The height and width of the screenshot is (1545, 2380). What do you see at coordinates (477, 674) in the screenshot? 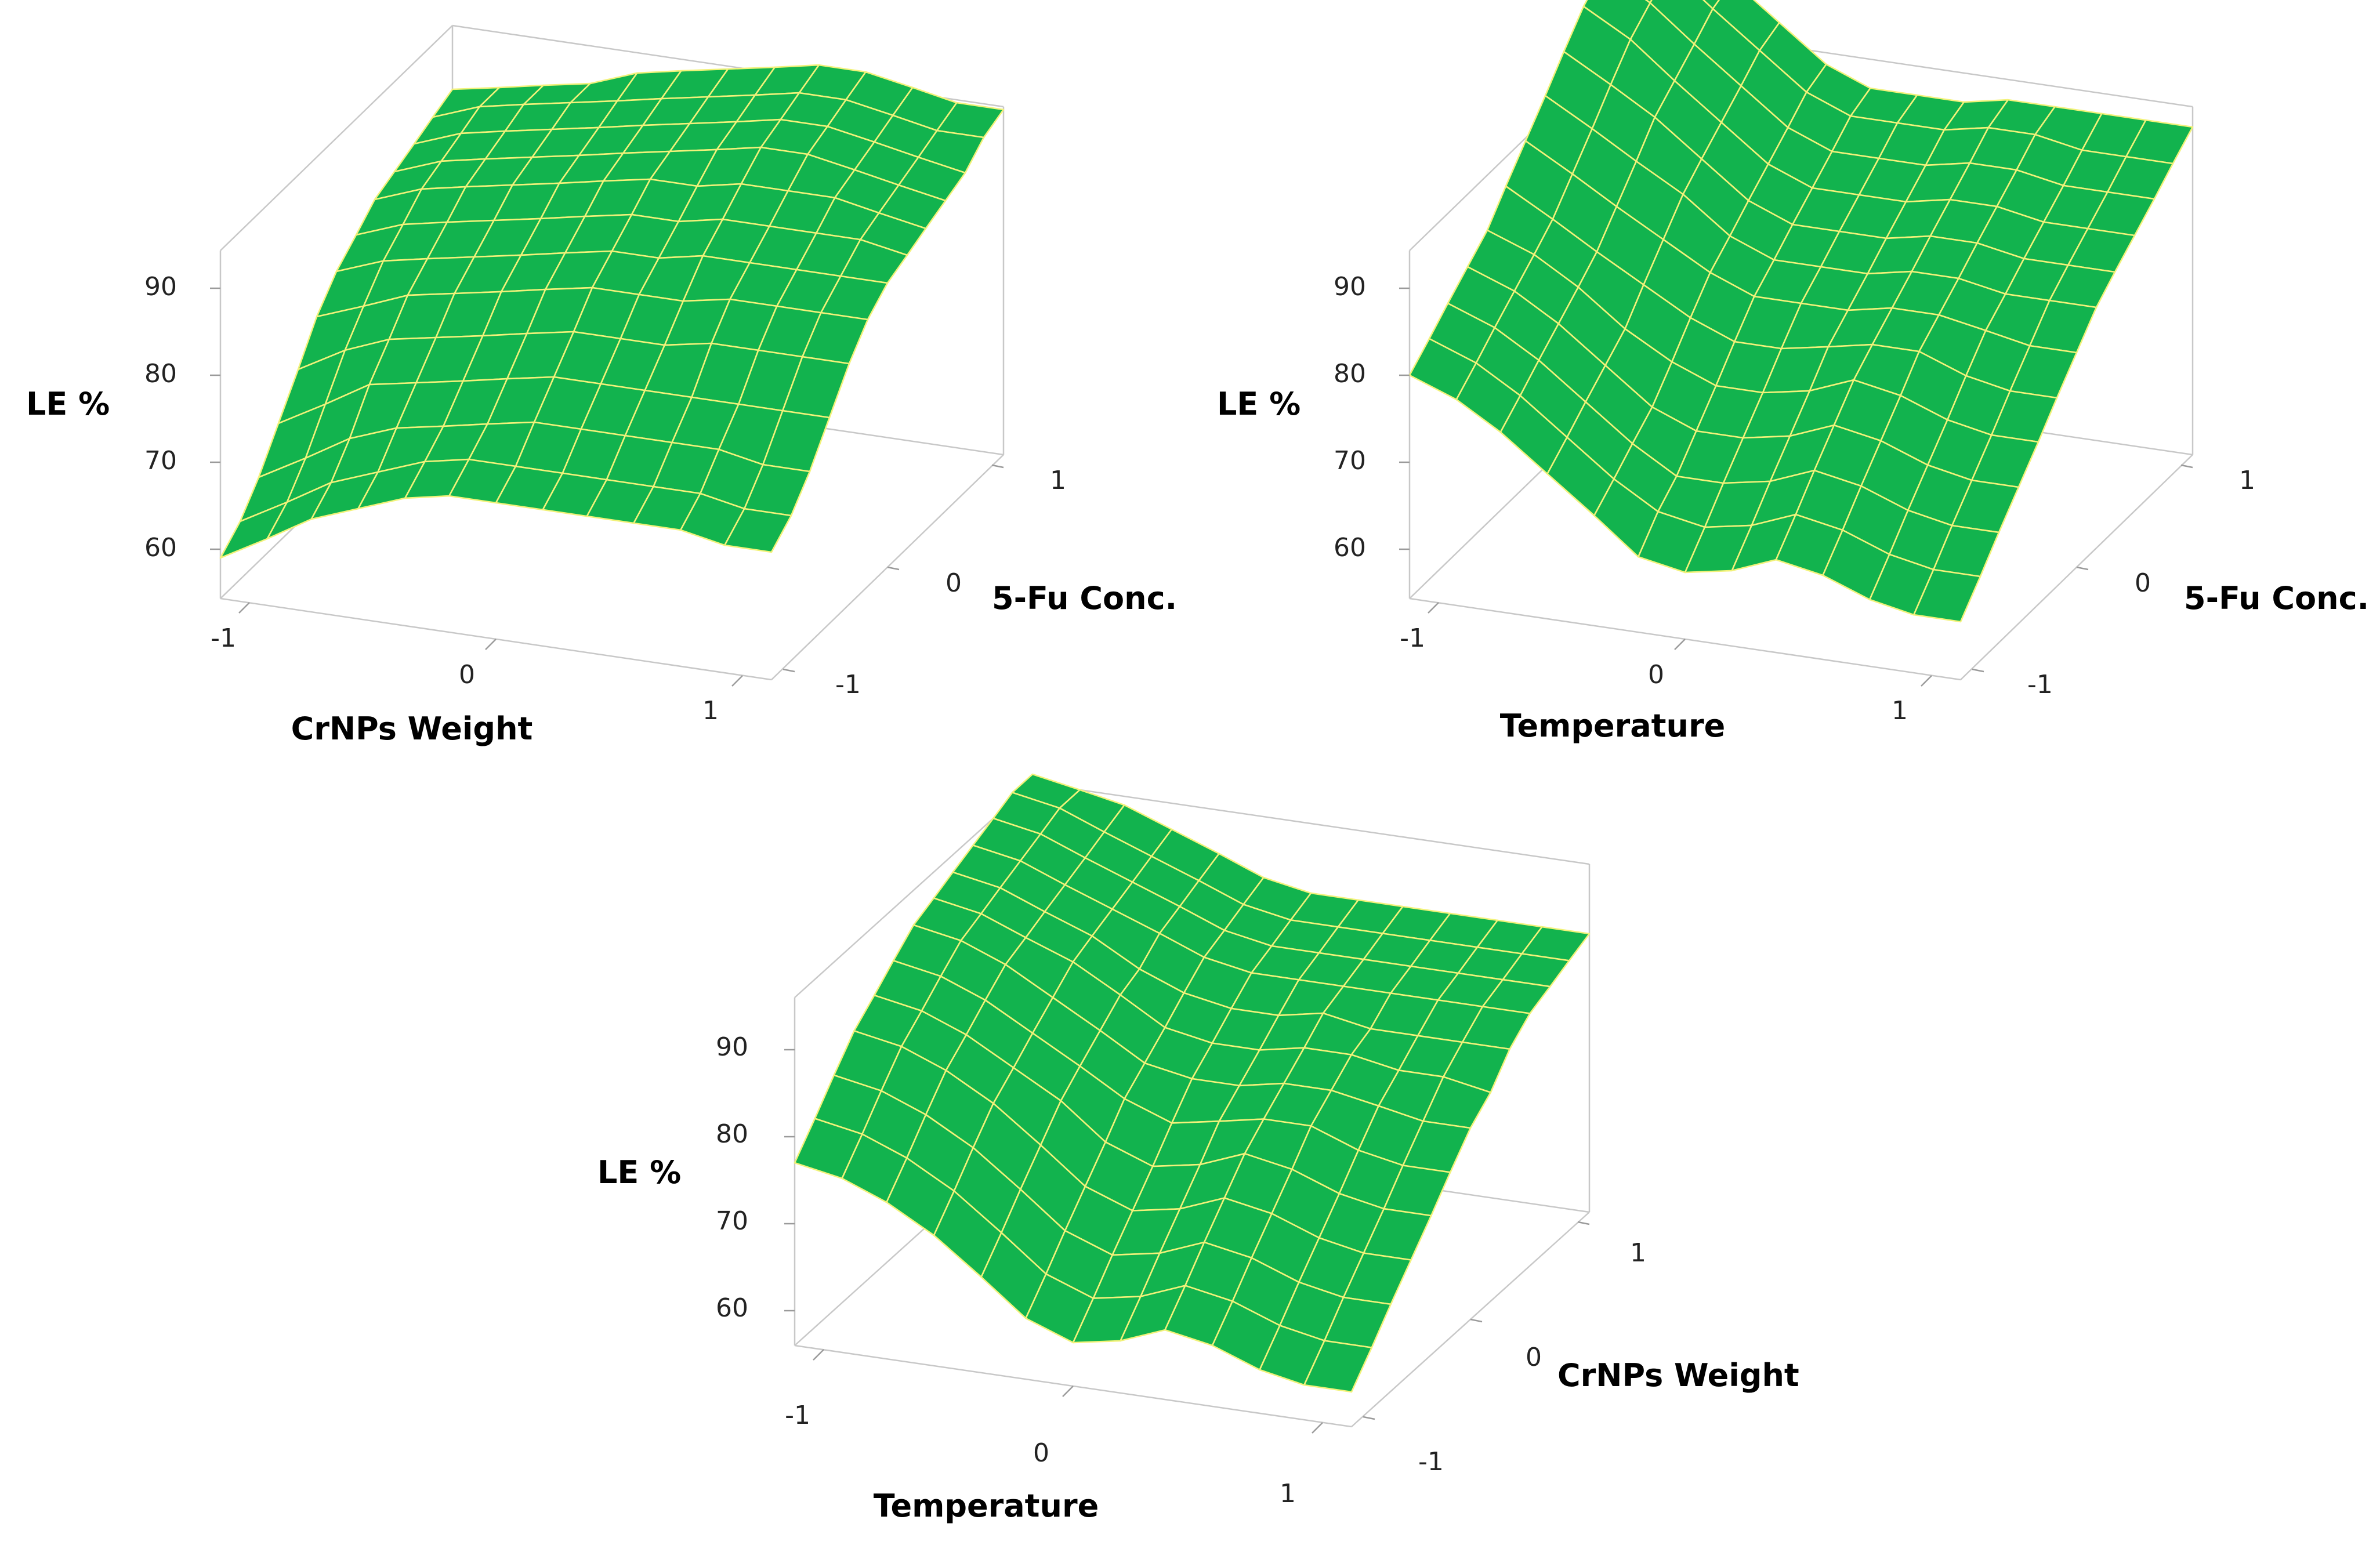
I see `x-axis: -1 0 1 CrNPs Weight` at bounding box center [477, 674].